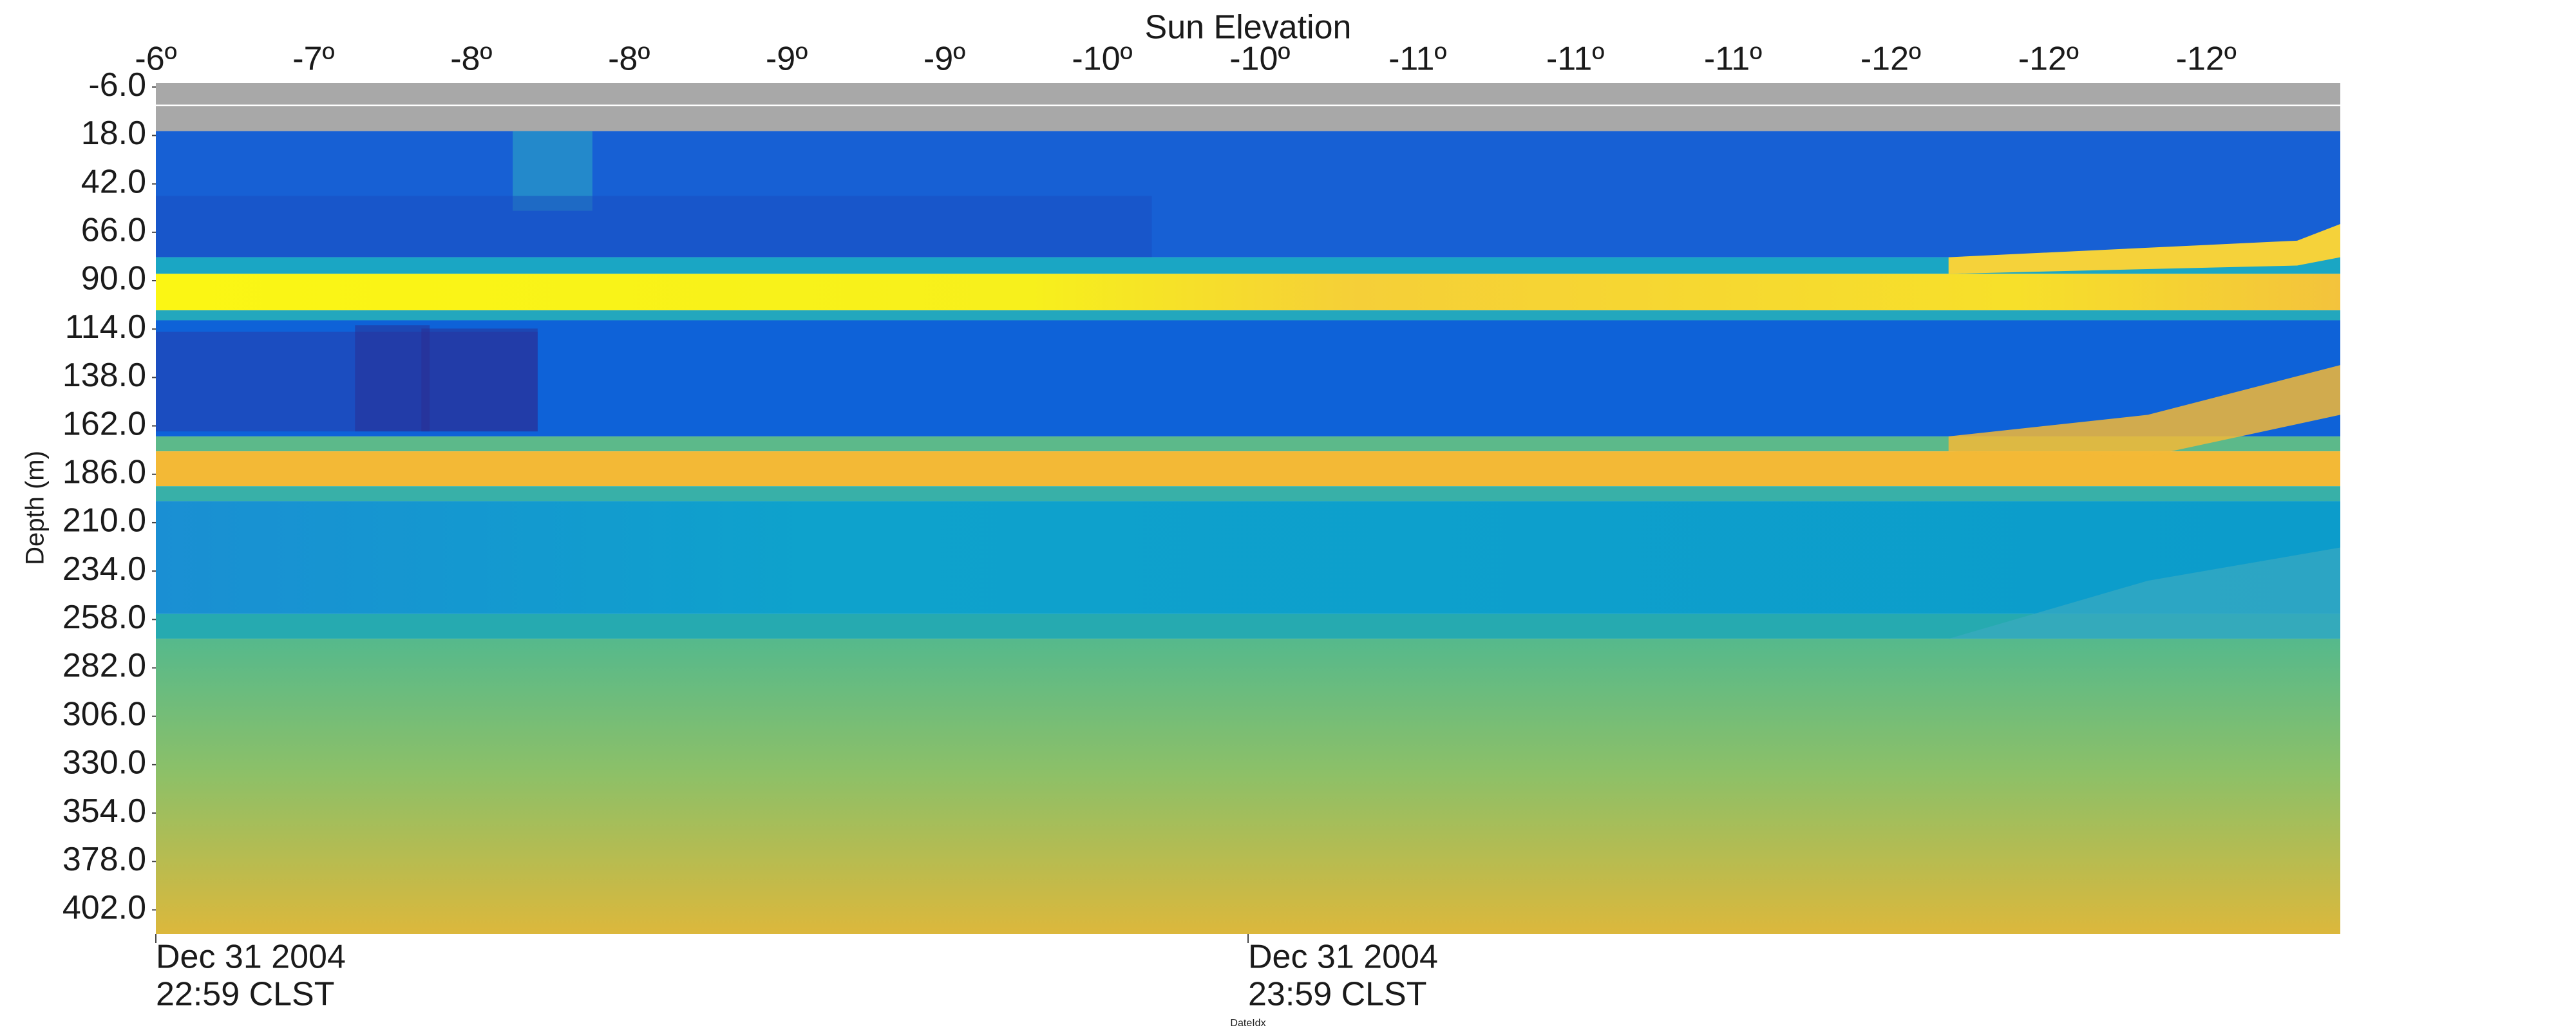 The image size is (2576, 1030). What do you see at coordinates (104, 666) in the screenshot?
I see `y-tick-label: 282.0` at bounding box center [104, 666].